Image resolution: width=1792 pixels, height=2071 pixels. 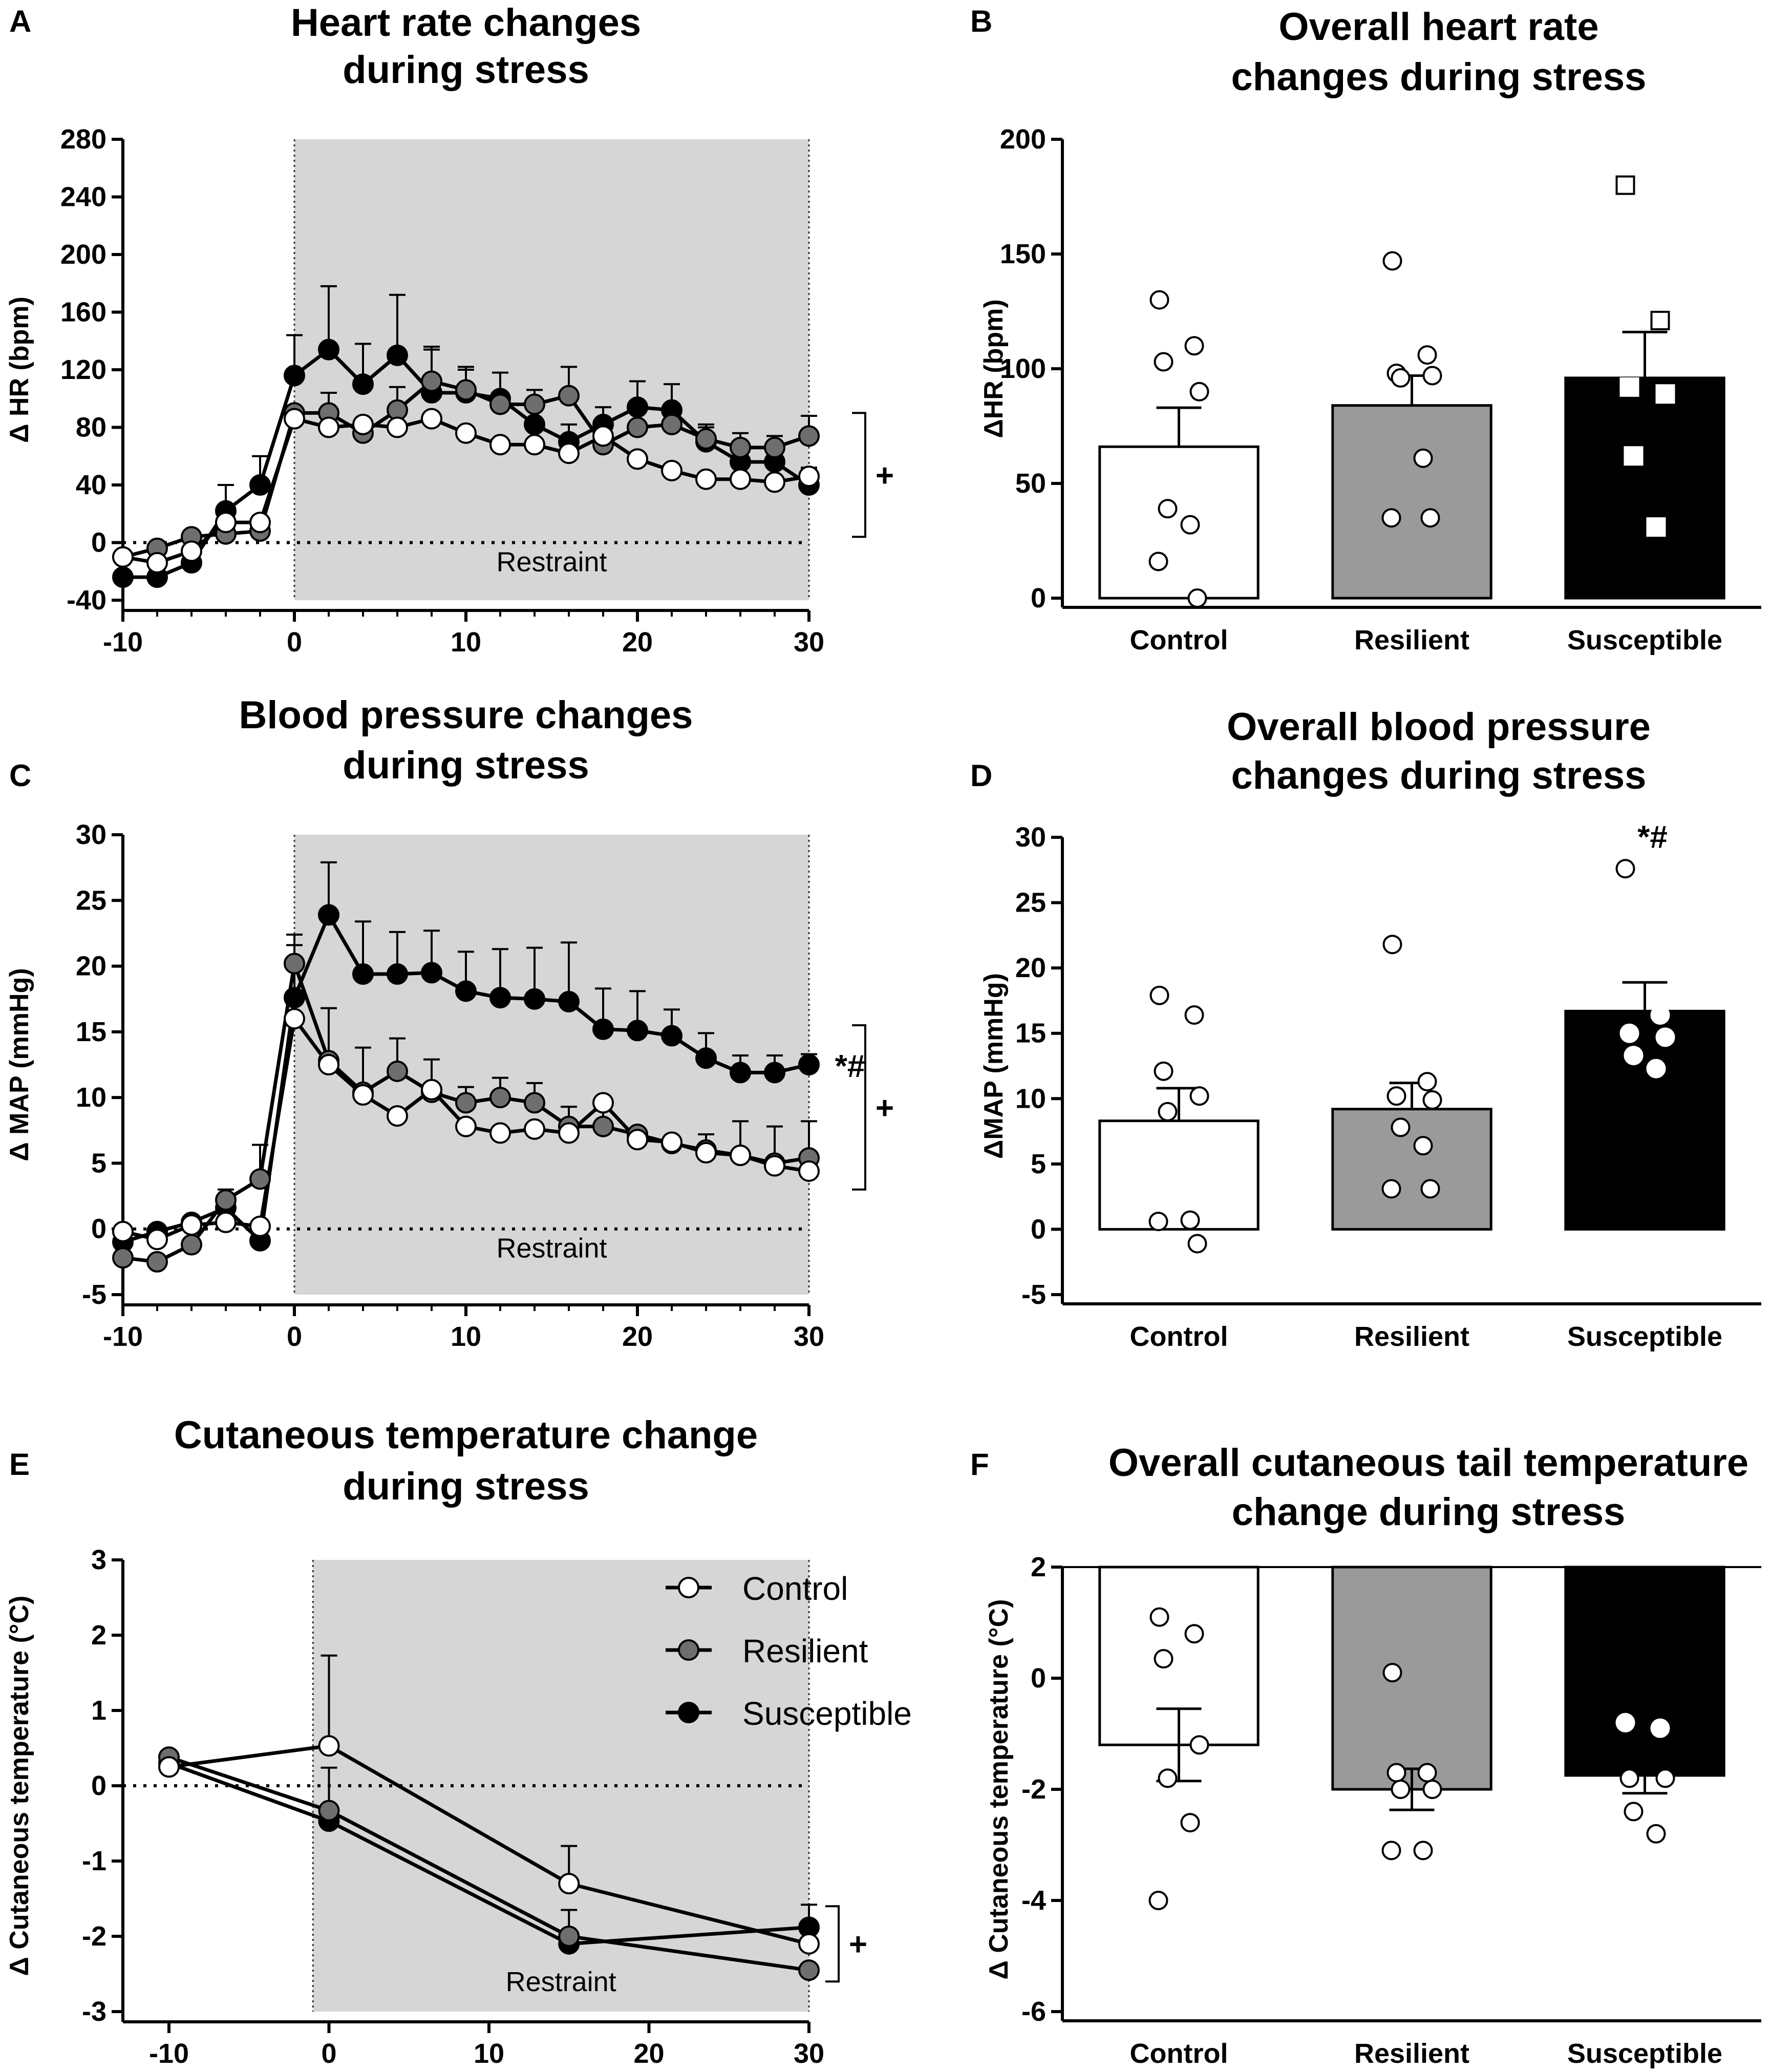 I want to click on y-tick-label: 50, so click(x=1030, y=484).